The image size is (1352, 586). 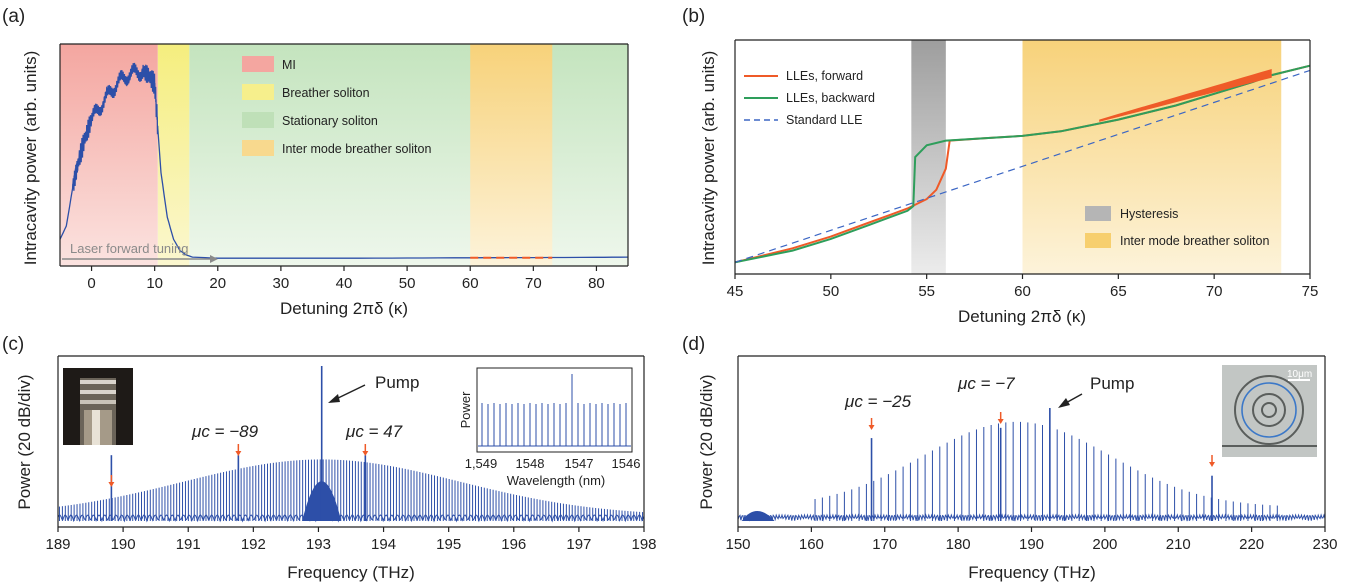 I want to click on panel-c-pump-arrow, so click(x=347, y=393).